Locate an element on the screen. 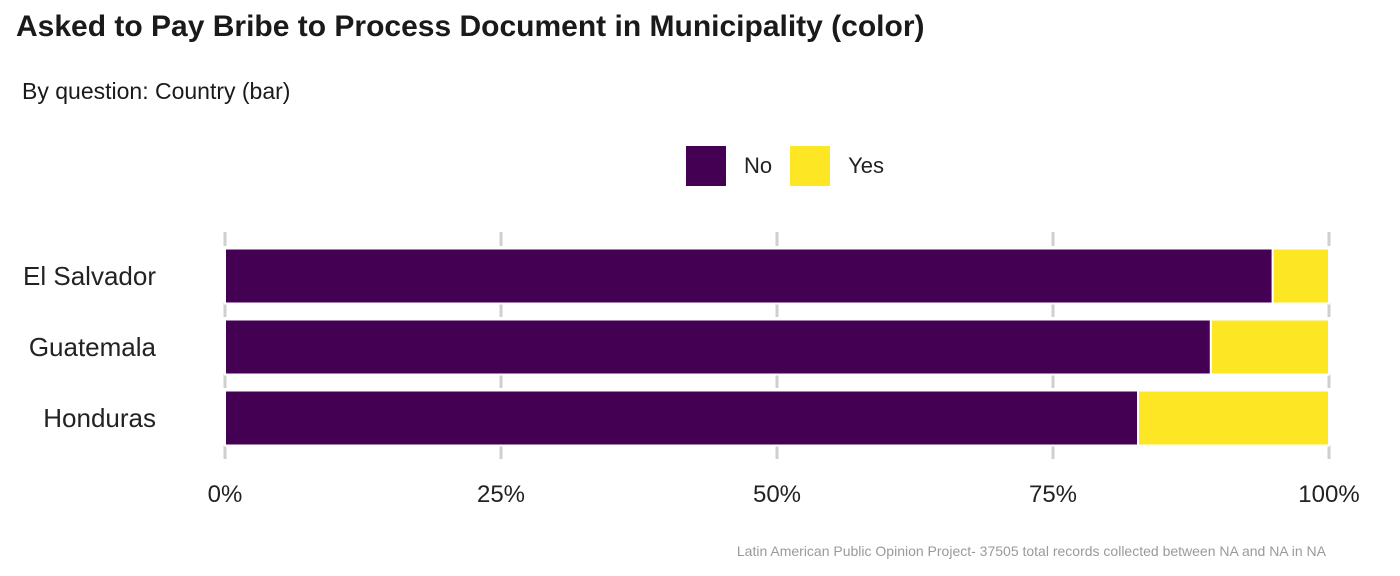 This screenshot has width=1400, height=576. legend-item-yes: Yes is located at coordinates (837, 166).